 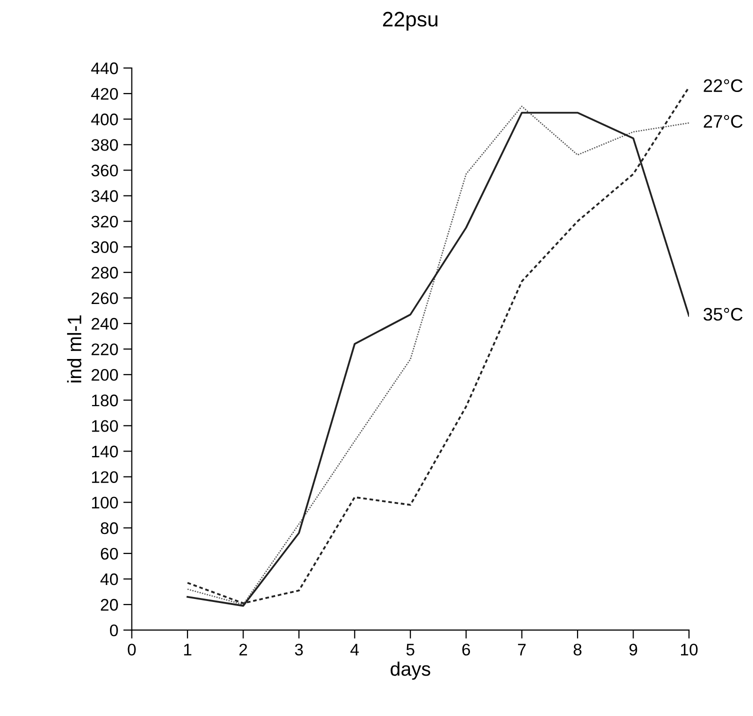 I want to click on y-tick-label: 120, so click(x=105, y=477).